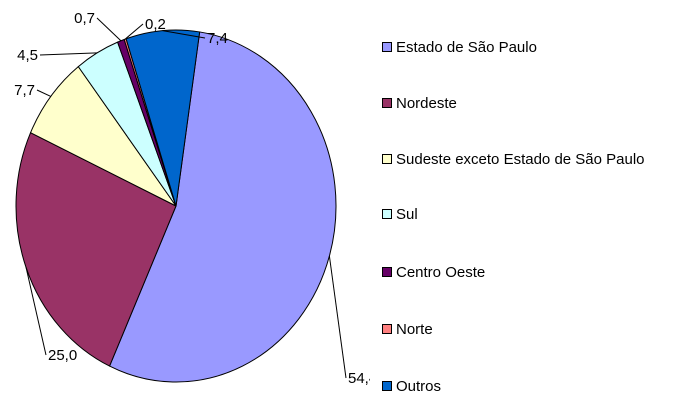  Describe the element at coordinates (520, 159) in the screenshot. I see `legend-label: Sudeste exceto Estado de São Paulo` at that location.